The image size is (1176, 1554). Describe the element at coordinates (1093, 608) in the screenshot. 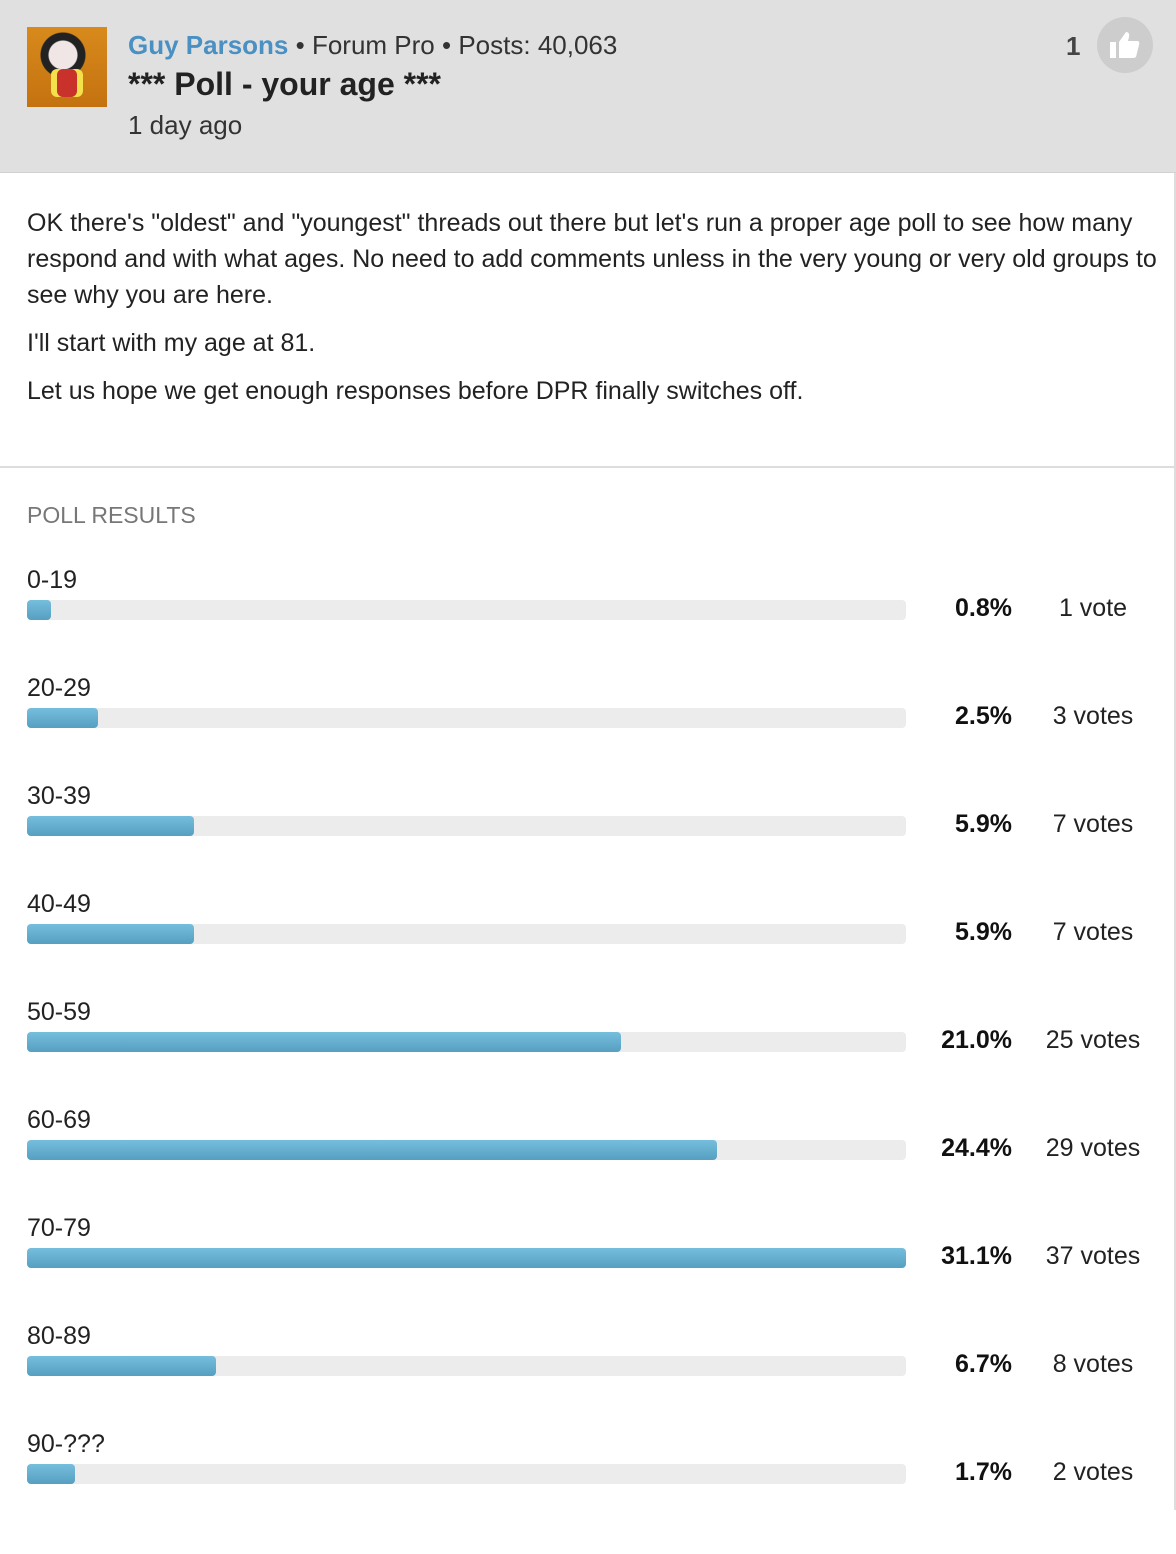

I see `option-votes: 1 vote` at that location.